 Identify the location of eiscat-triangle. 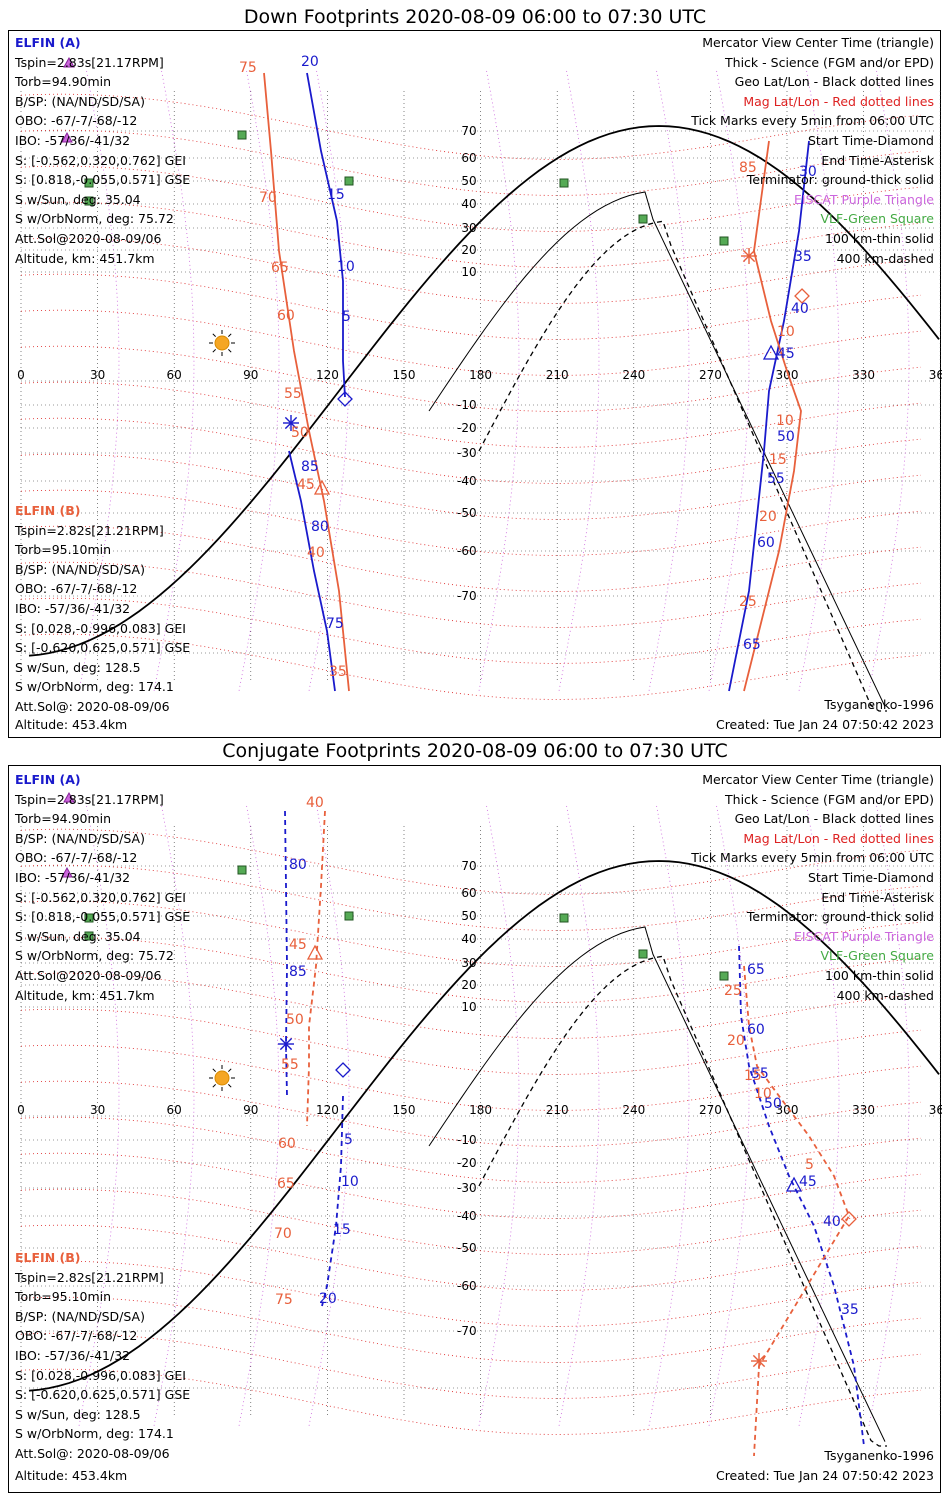
(67, 872).